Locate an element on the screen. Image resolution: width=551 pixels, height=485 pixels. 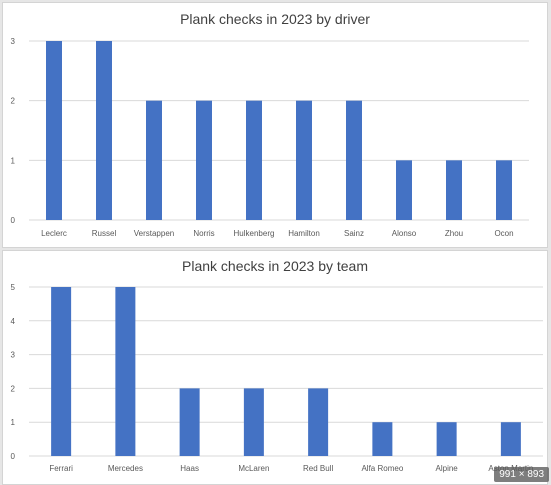
driver-bar-norris is located at coordinates (204, 160).